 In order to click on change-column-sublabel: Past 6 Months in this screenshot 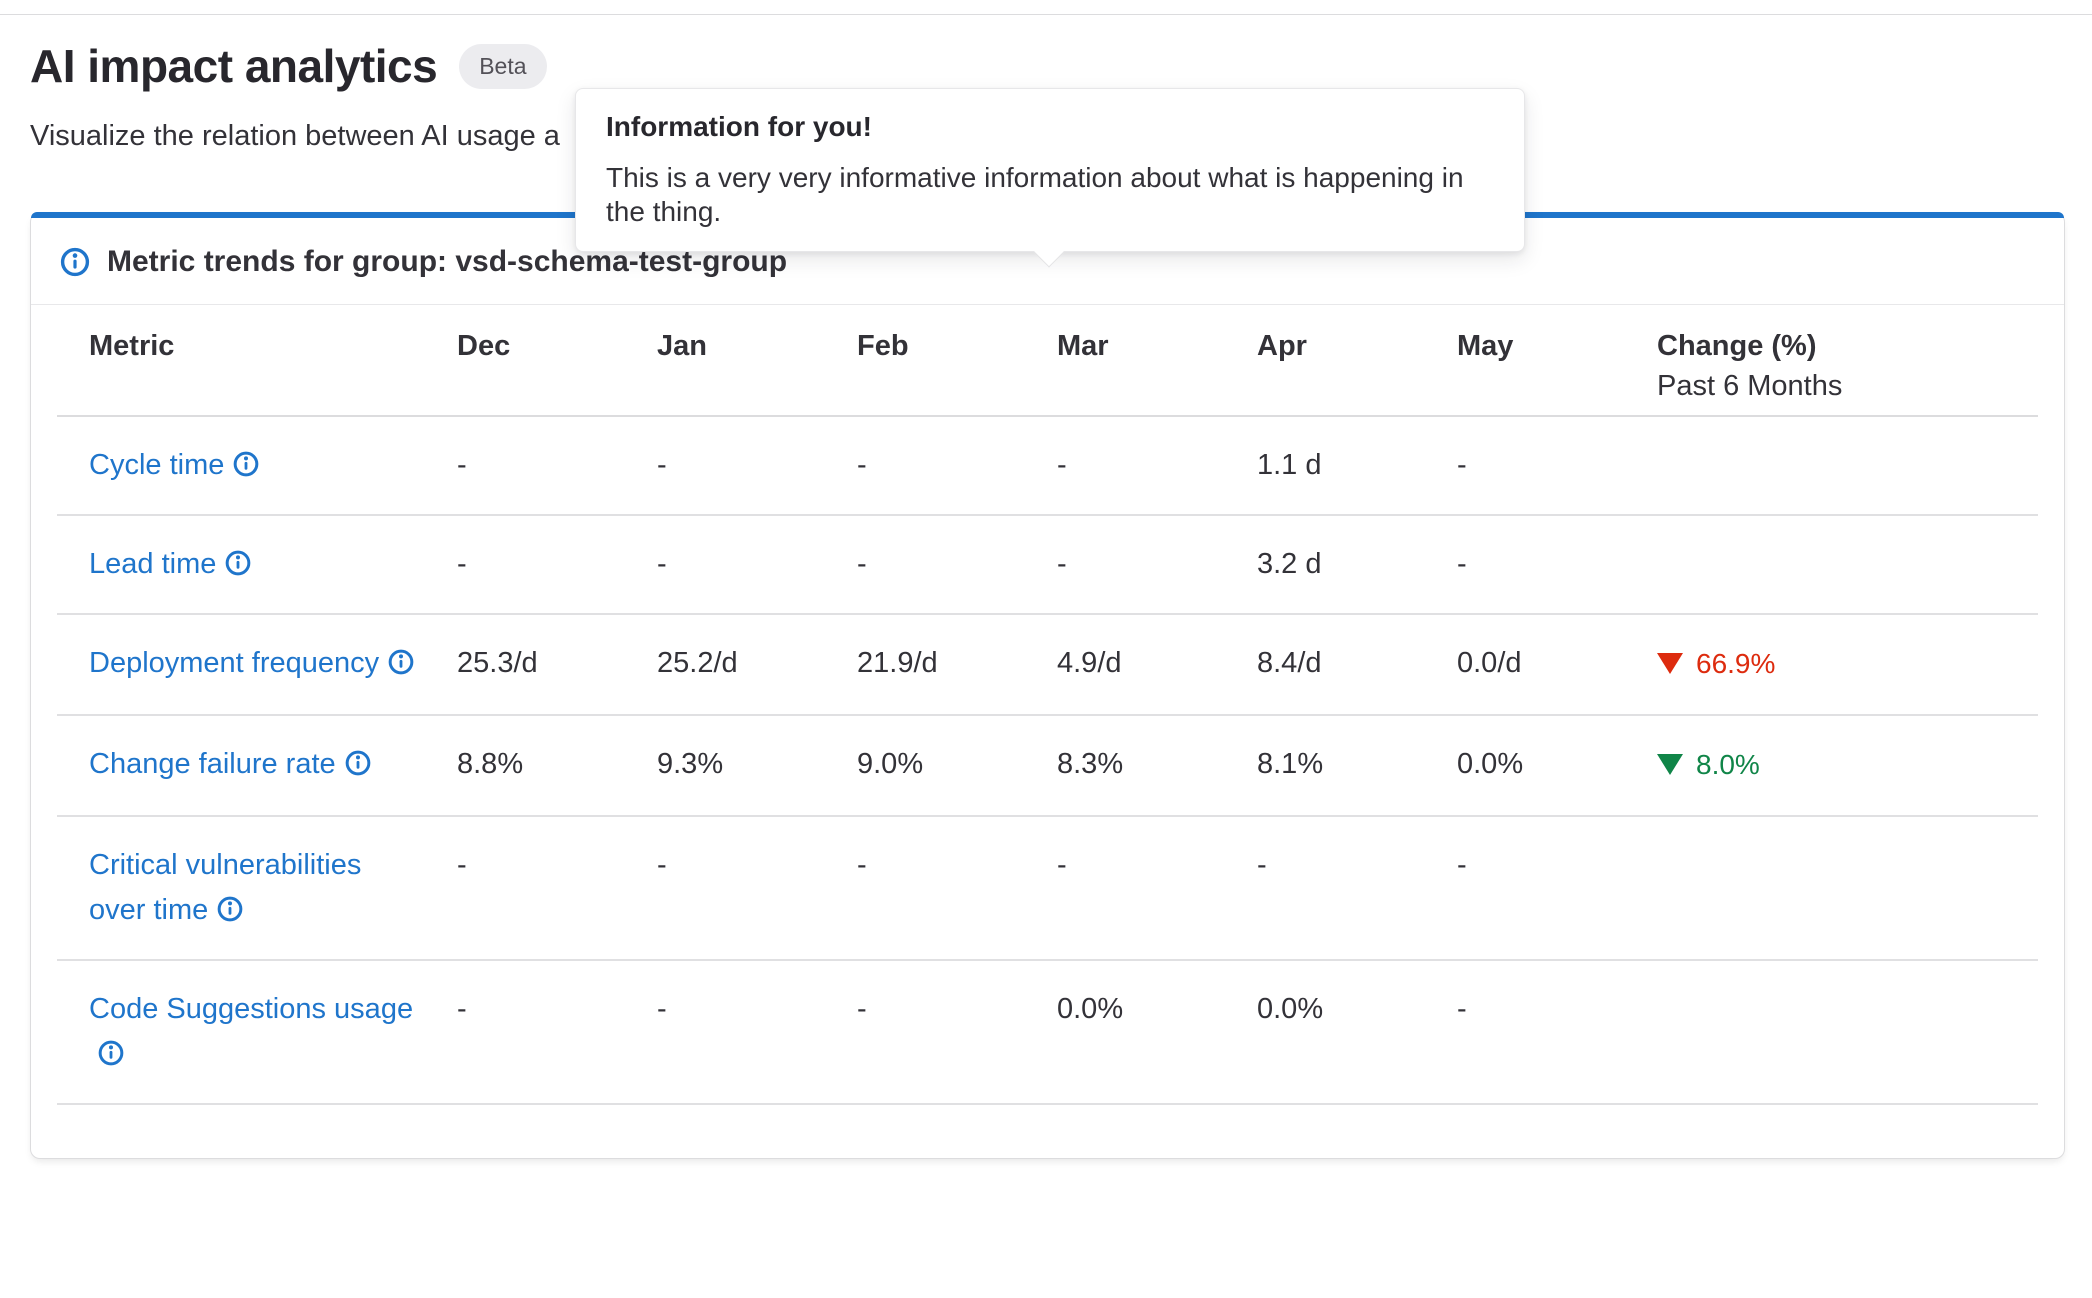, I will do `click(1750, 386)`.